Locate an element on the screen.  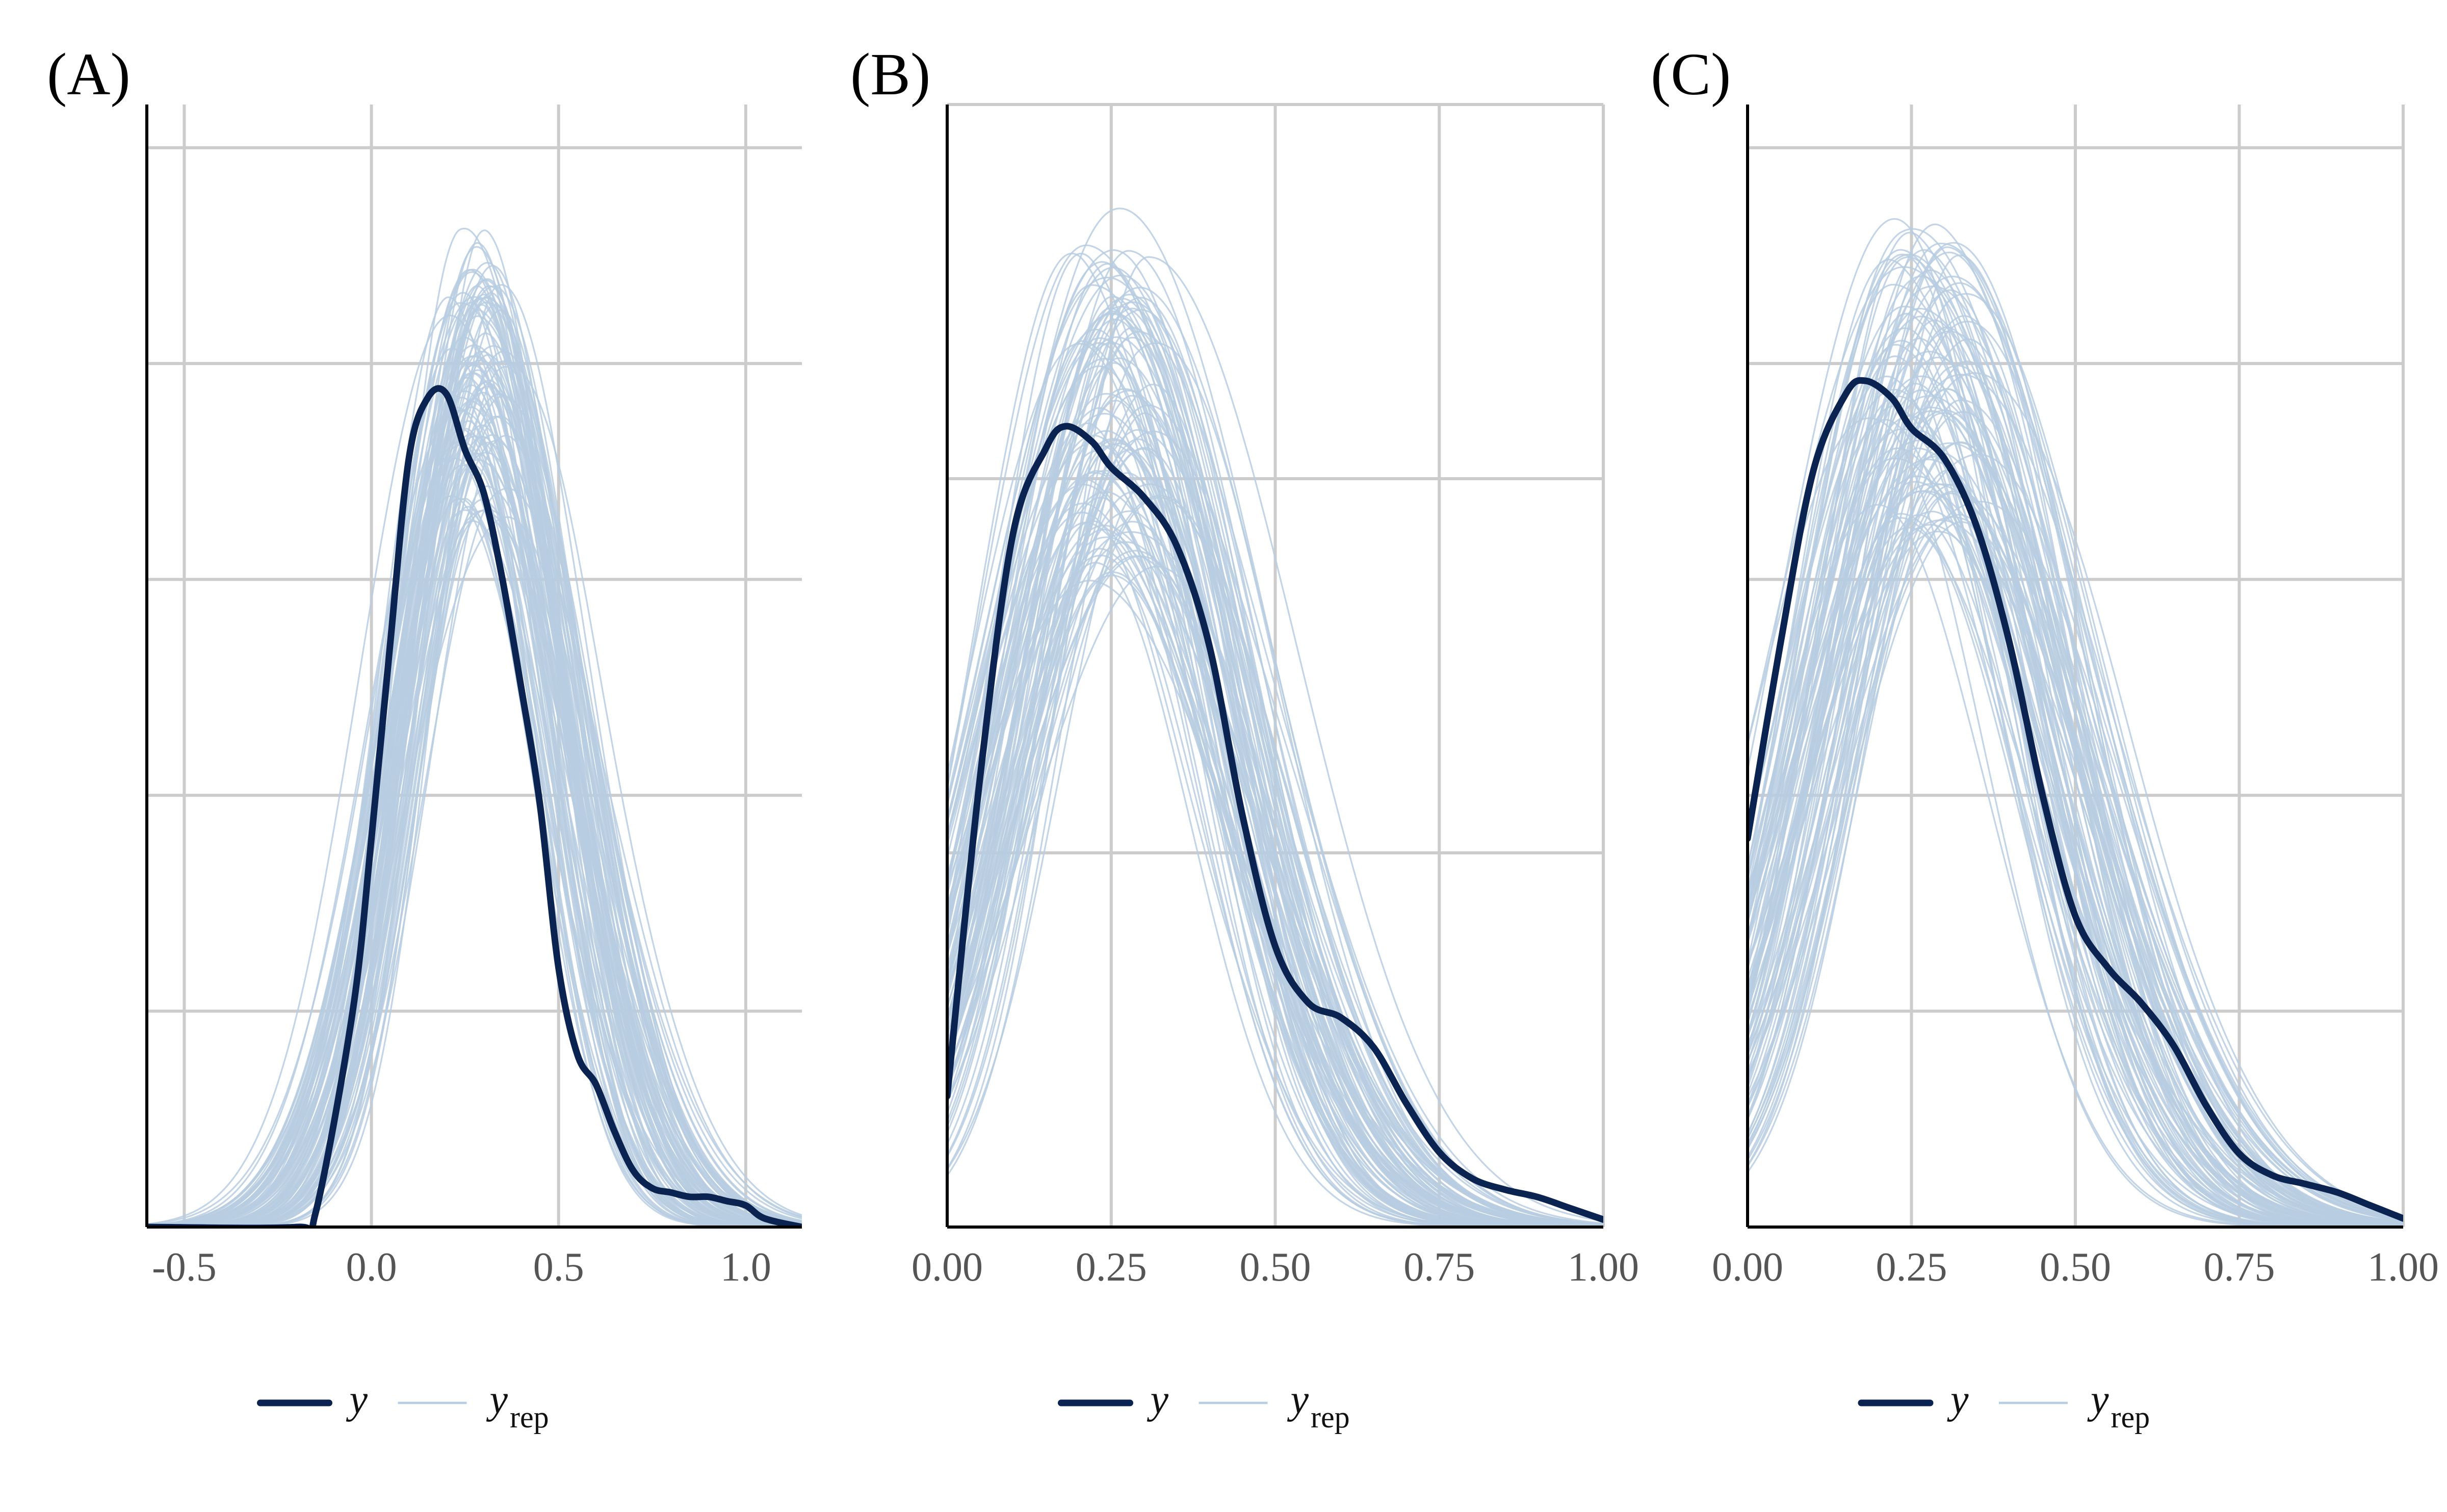
x-tick-label: 0.5 is located at coordinates (558, 1267).